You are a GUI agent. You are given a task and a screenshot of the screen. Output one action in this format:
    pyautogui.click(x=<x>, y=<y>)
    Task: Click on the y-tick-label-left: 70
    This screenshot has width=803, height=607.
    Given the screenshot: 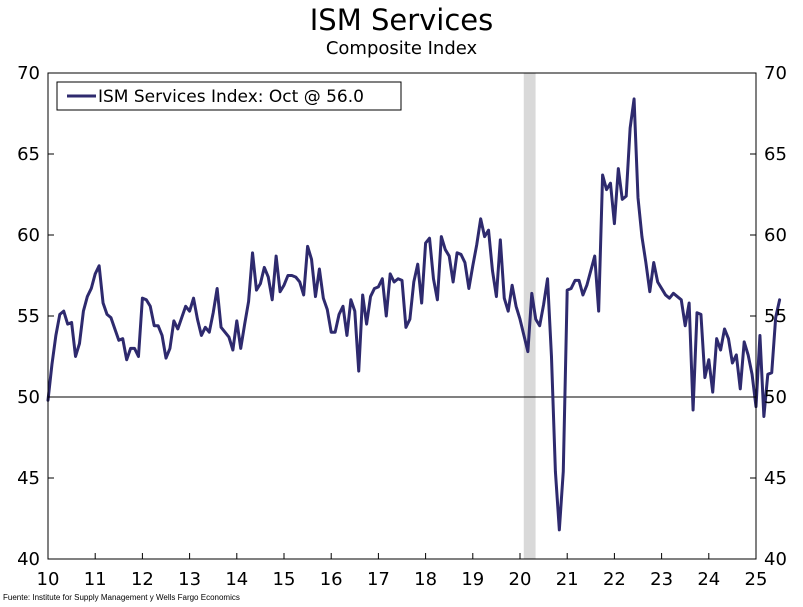 What is the action you would take?
    pyautogui.click(x=28, y=73)
    